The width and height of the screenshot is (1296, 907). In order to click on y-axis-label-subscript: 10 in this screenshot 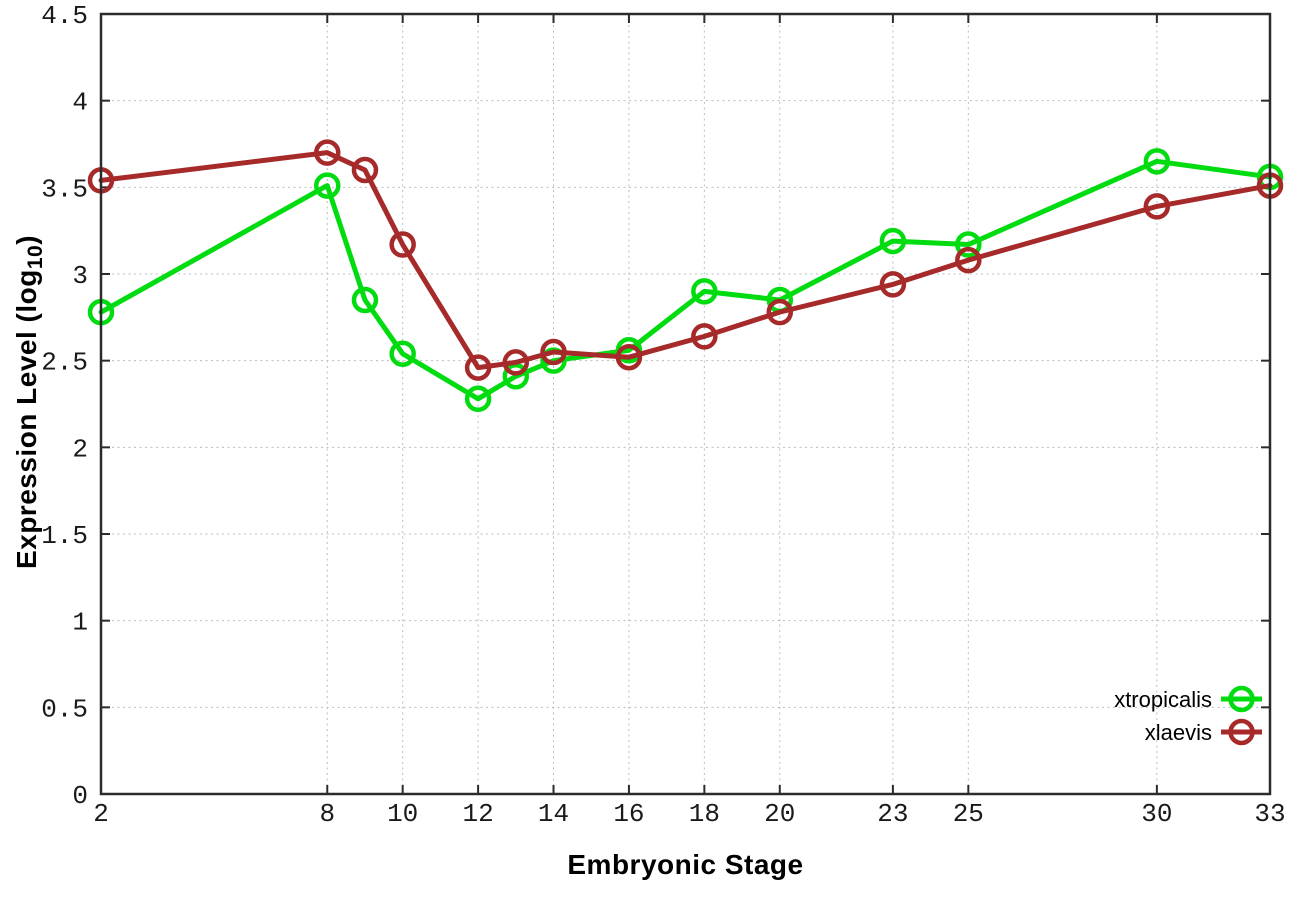, I will do `click(35, 257)`.